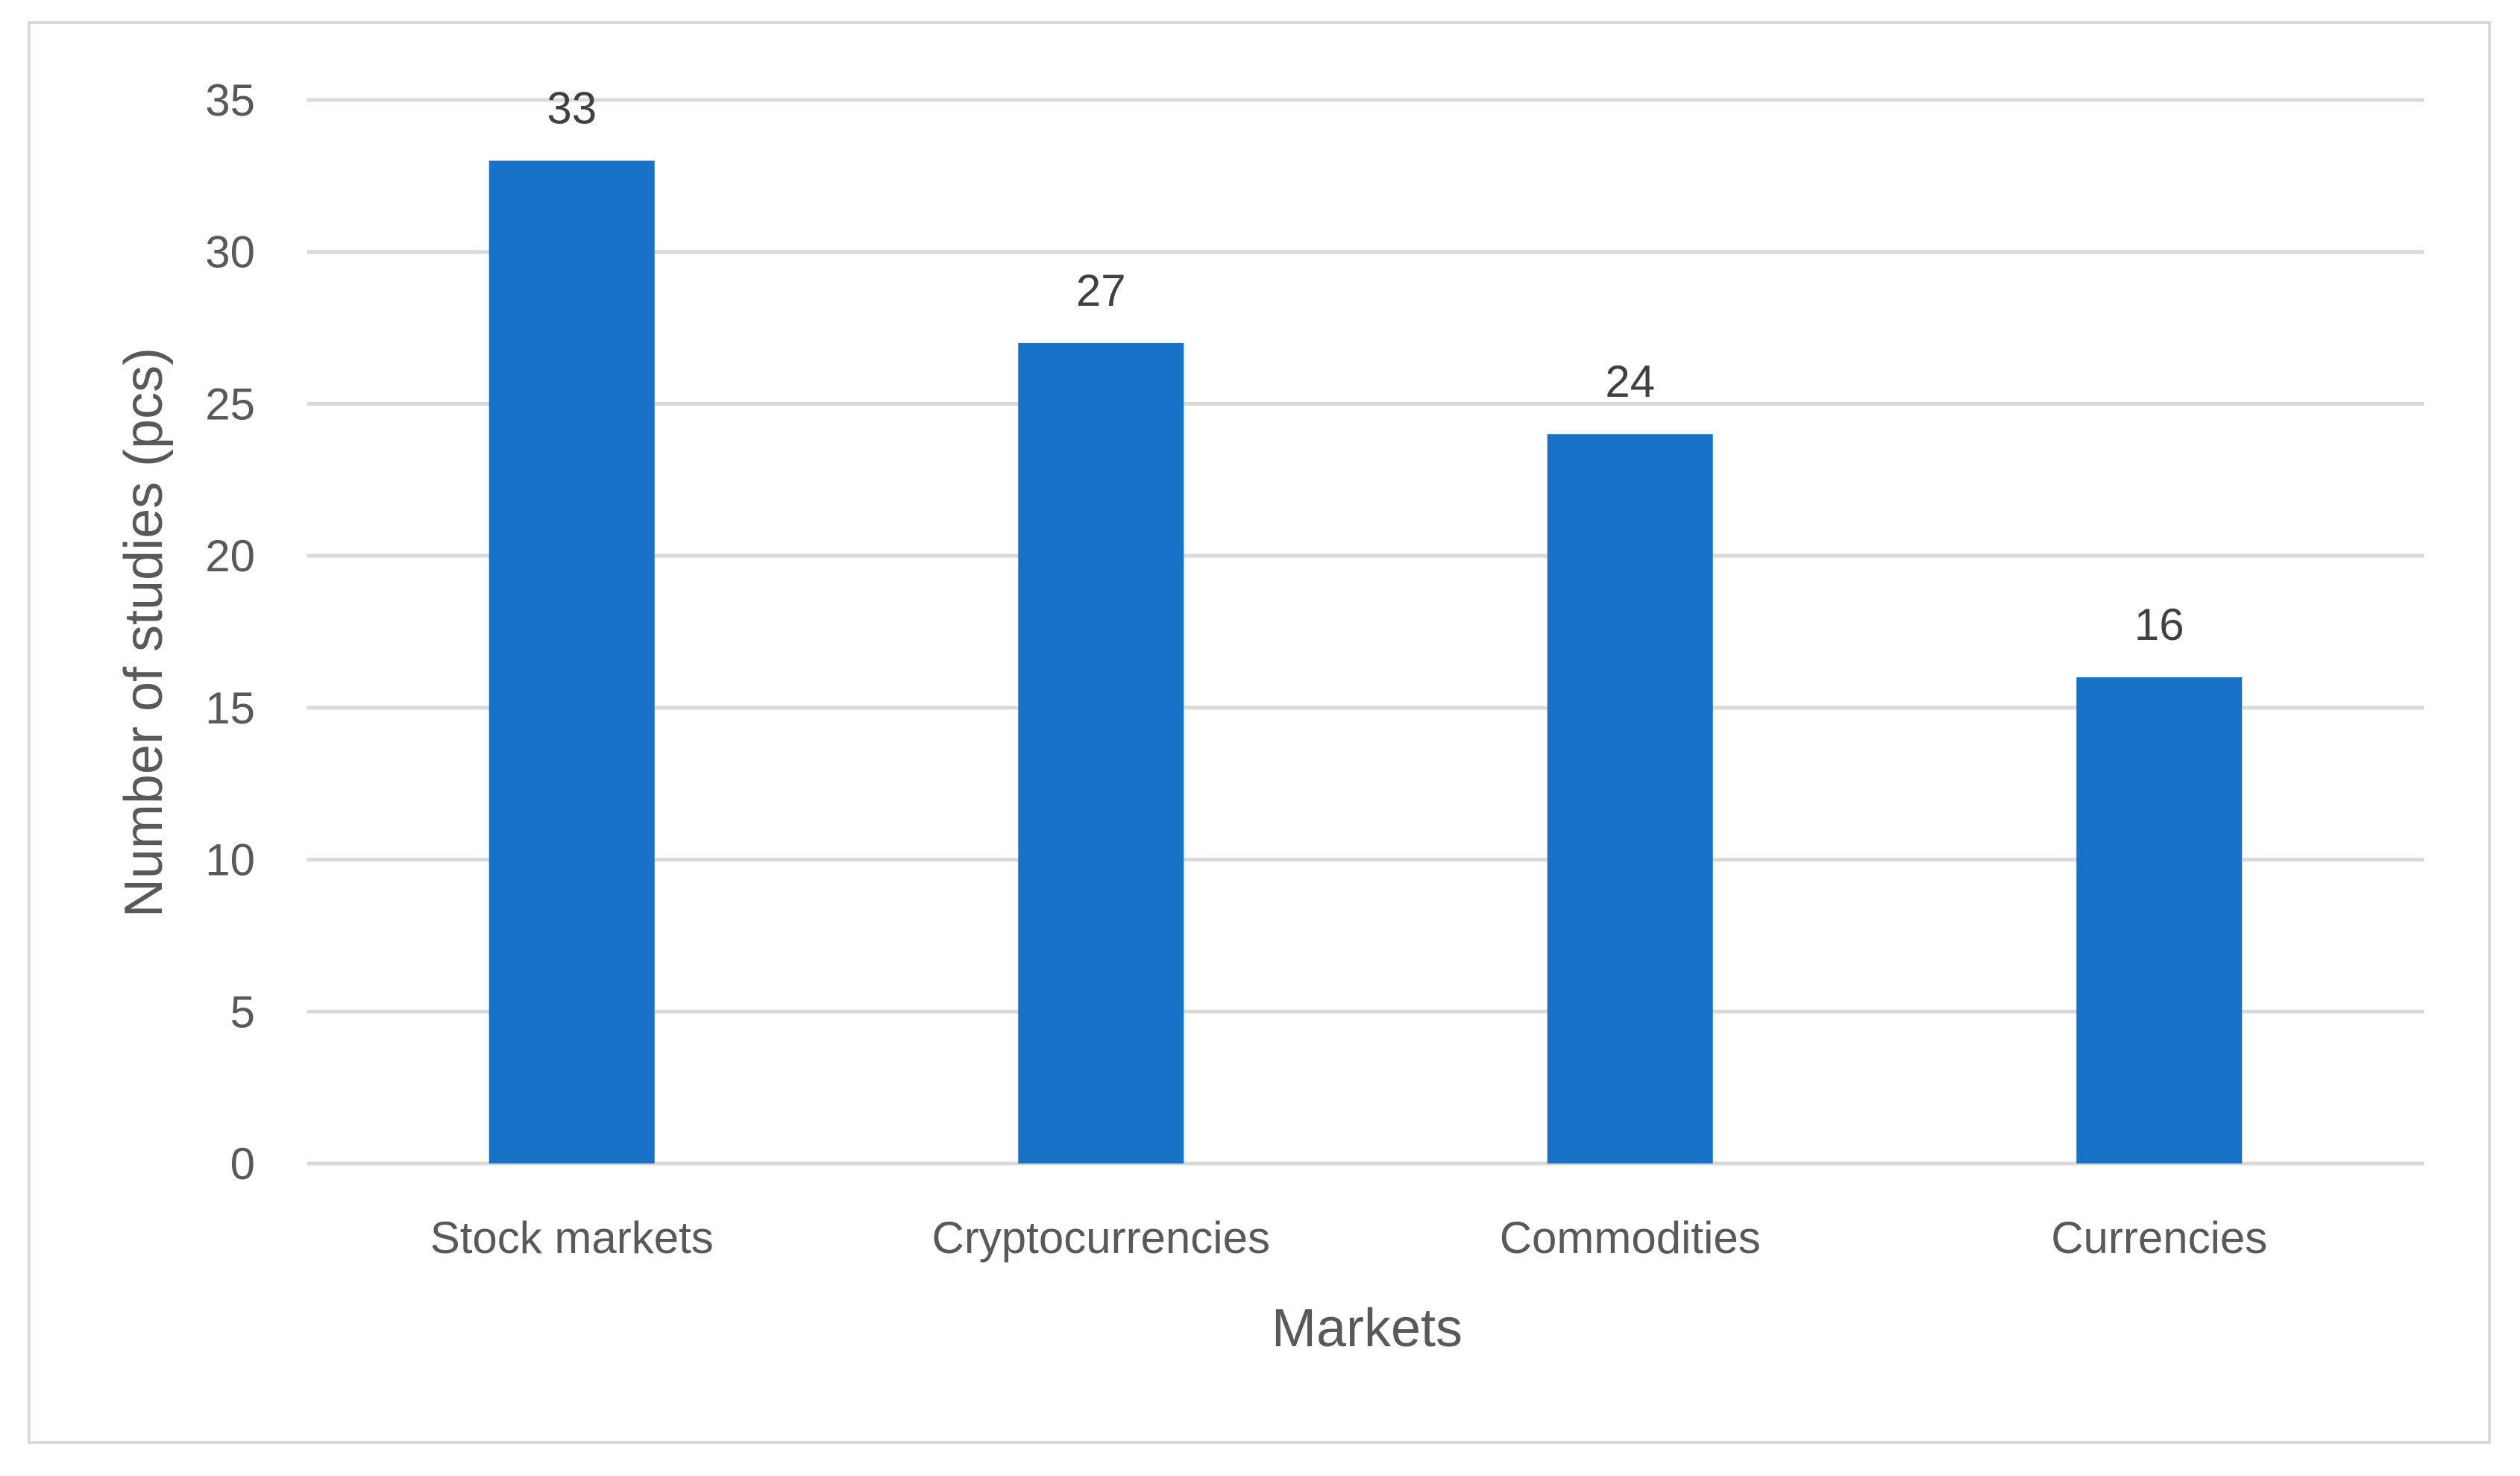 The image size is (2520, 1476). I want to click on x-tick-label: Cryptocurrencies, so click(1101, 1238).